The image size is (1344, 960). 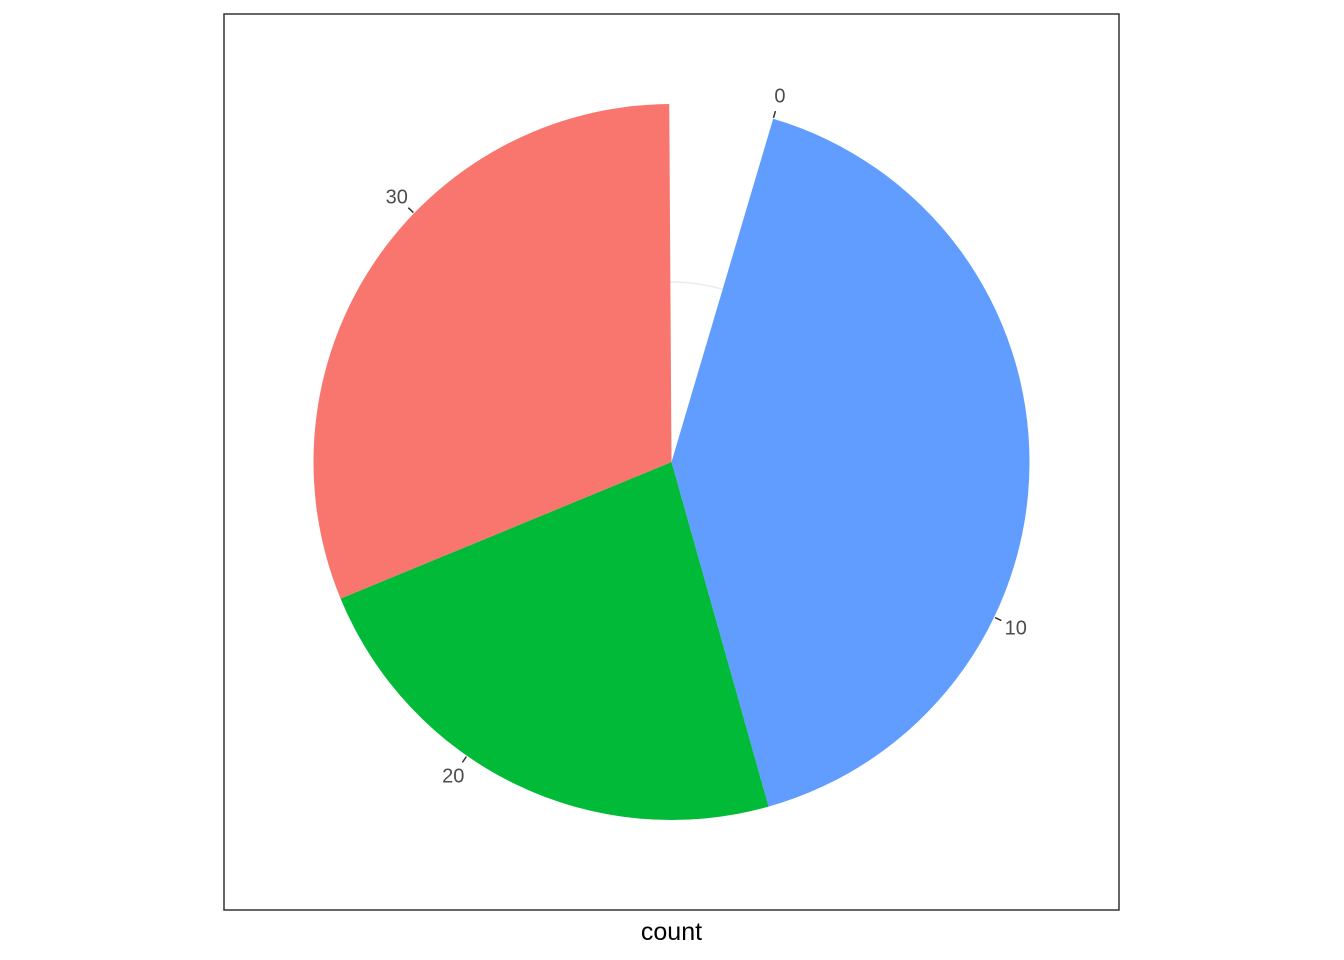 What do you see at coordinates (671, 932) in the screenshot?
I see `x-axis-title: count` at bounding box center [671, 932].